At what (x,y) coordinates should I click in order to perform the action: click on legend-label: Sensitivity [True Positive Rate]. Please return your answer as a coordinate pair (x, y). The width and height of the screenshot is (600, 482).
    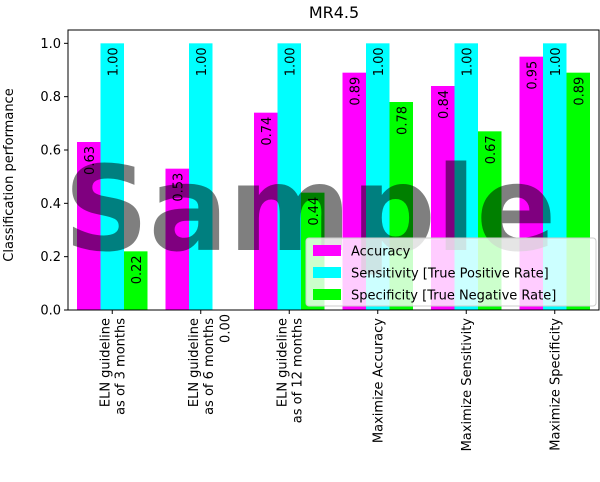
    Looking at the image, I should click on (450, 274).